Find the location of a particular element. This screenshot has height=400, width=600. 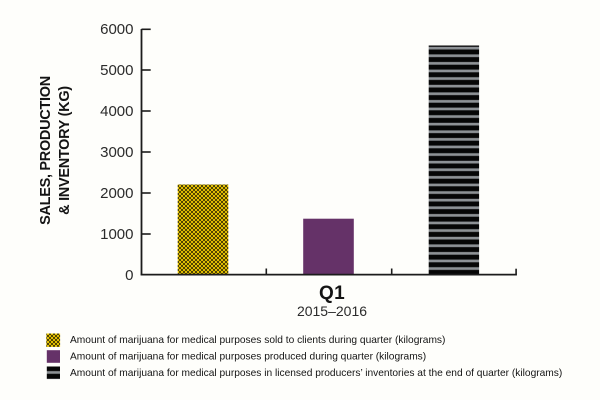

svg-text: 6000 is located at coordinates (116, 29).